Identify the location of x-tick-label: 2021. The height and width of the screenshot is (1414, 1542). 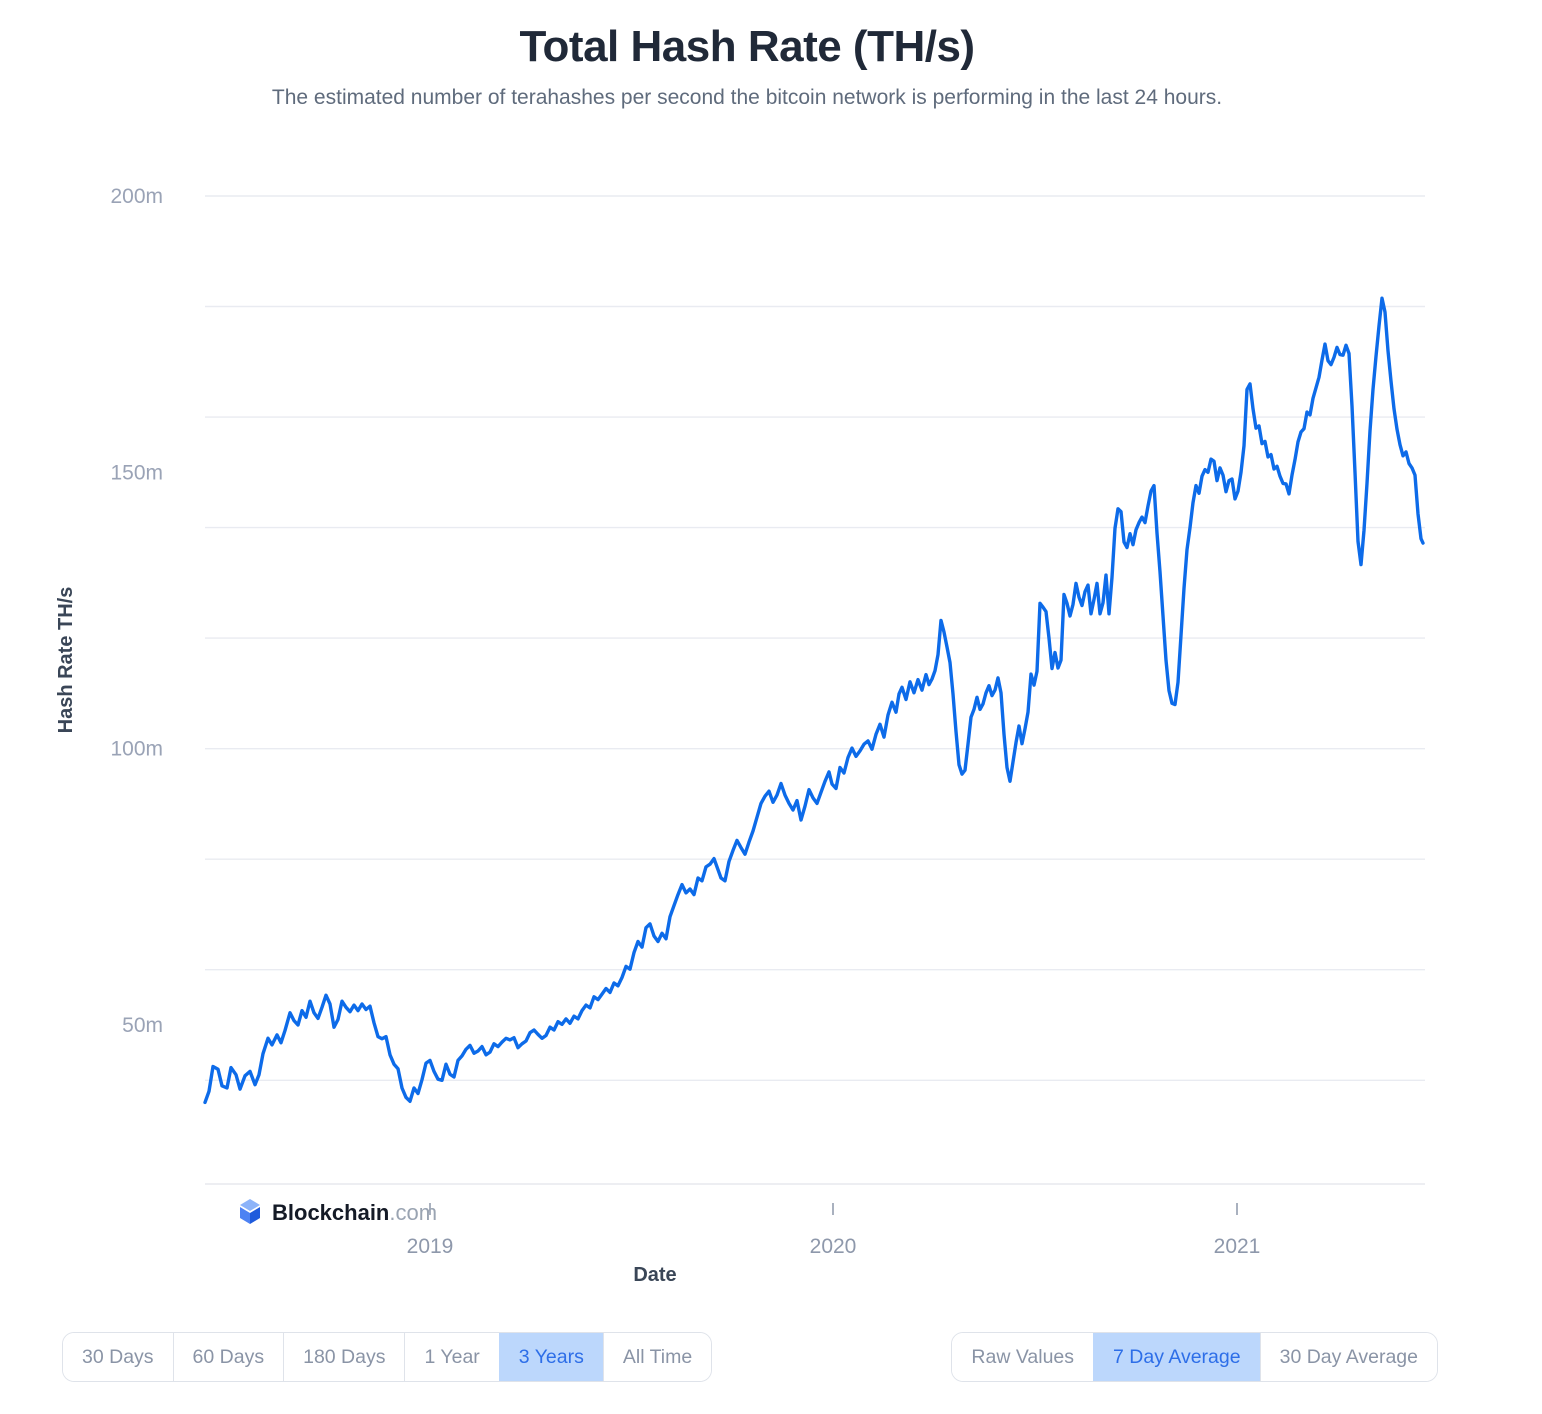
(1237, 1246).